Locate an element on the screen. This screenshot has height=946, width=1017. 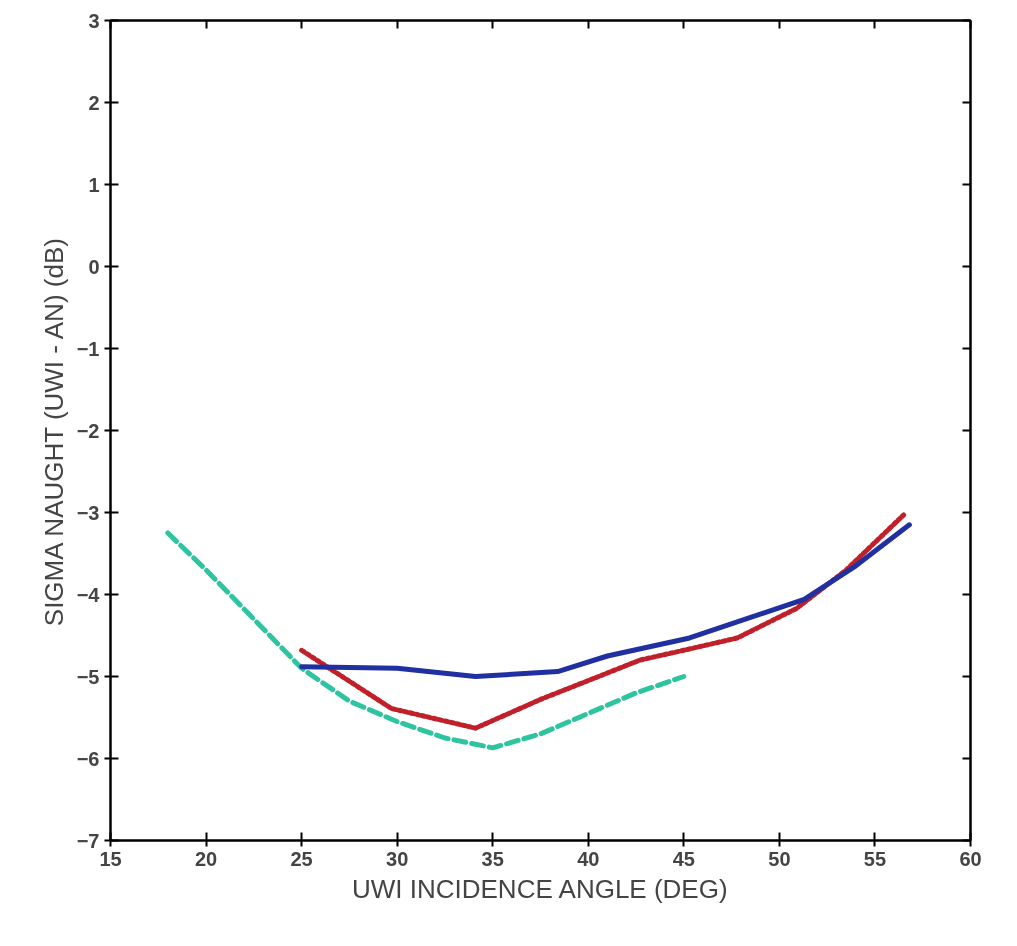
y-tick-label: −3 is located at coordinates (88, 512).